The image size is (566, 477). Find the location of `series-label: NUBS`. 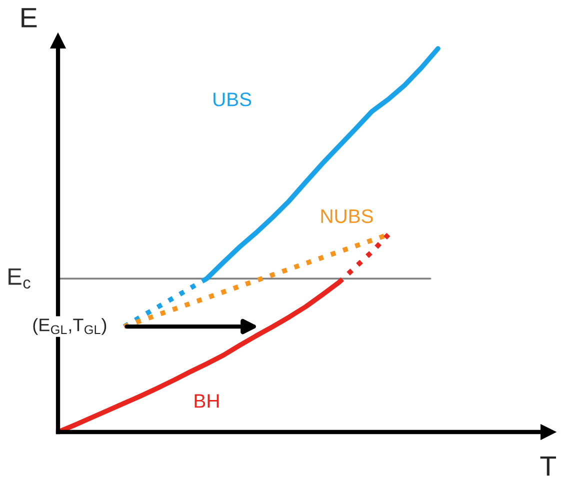

series-label: NUBS is located at coordinates (347, 216).